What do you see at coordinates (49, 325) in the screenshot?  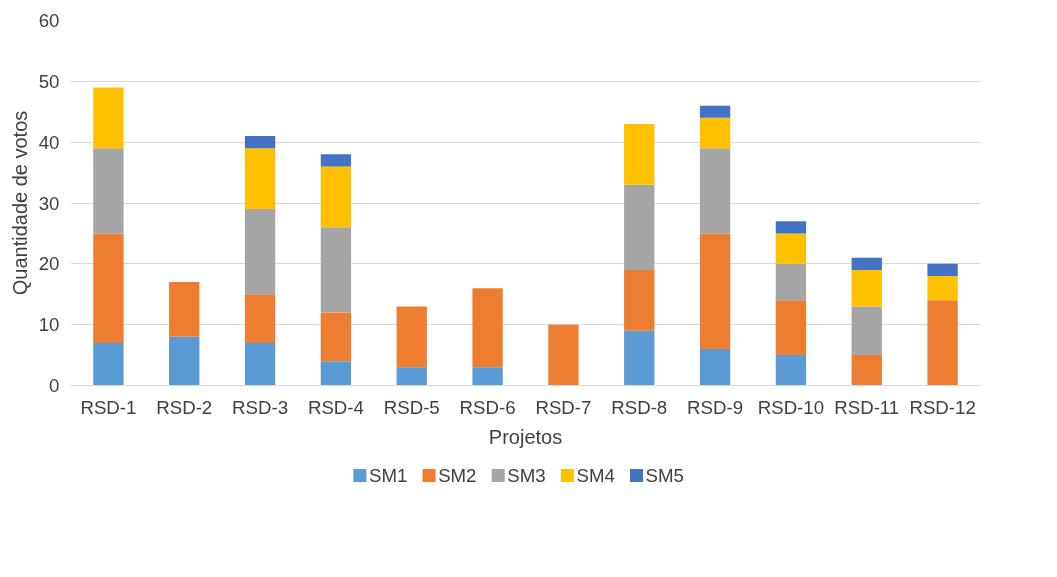 I see `y-tick-label: 10` at bounding box center [49, 325].